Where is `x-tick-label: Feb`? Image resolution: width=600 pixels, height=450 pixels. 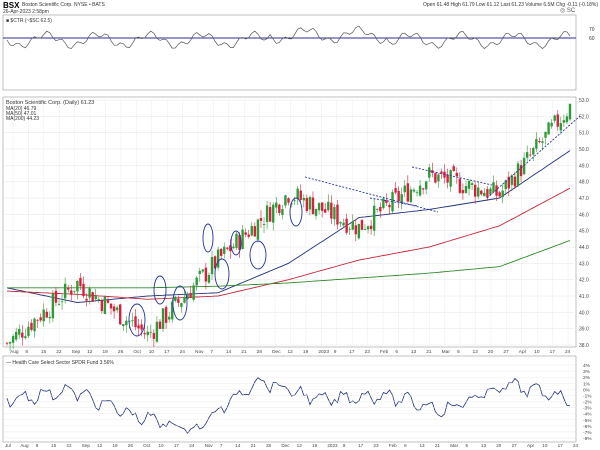
x-tick-label: Feb is located at coordinates (384, 352).